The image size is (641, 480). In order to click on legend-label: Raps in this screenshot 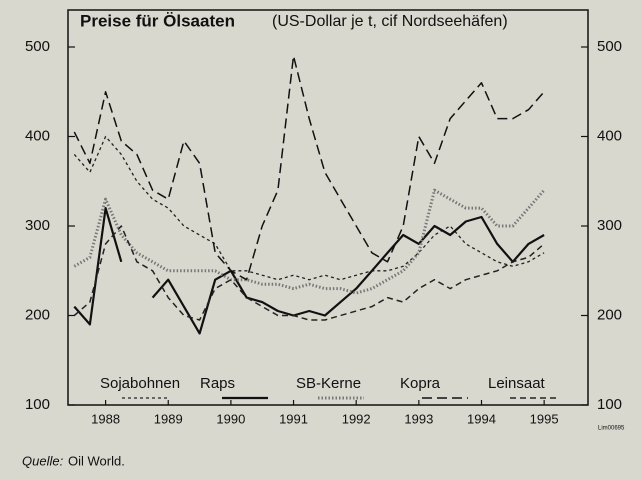, I will do `click(217, 383)`.